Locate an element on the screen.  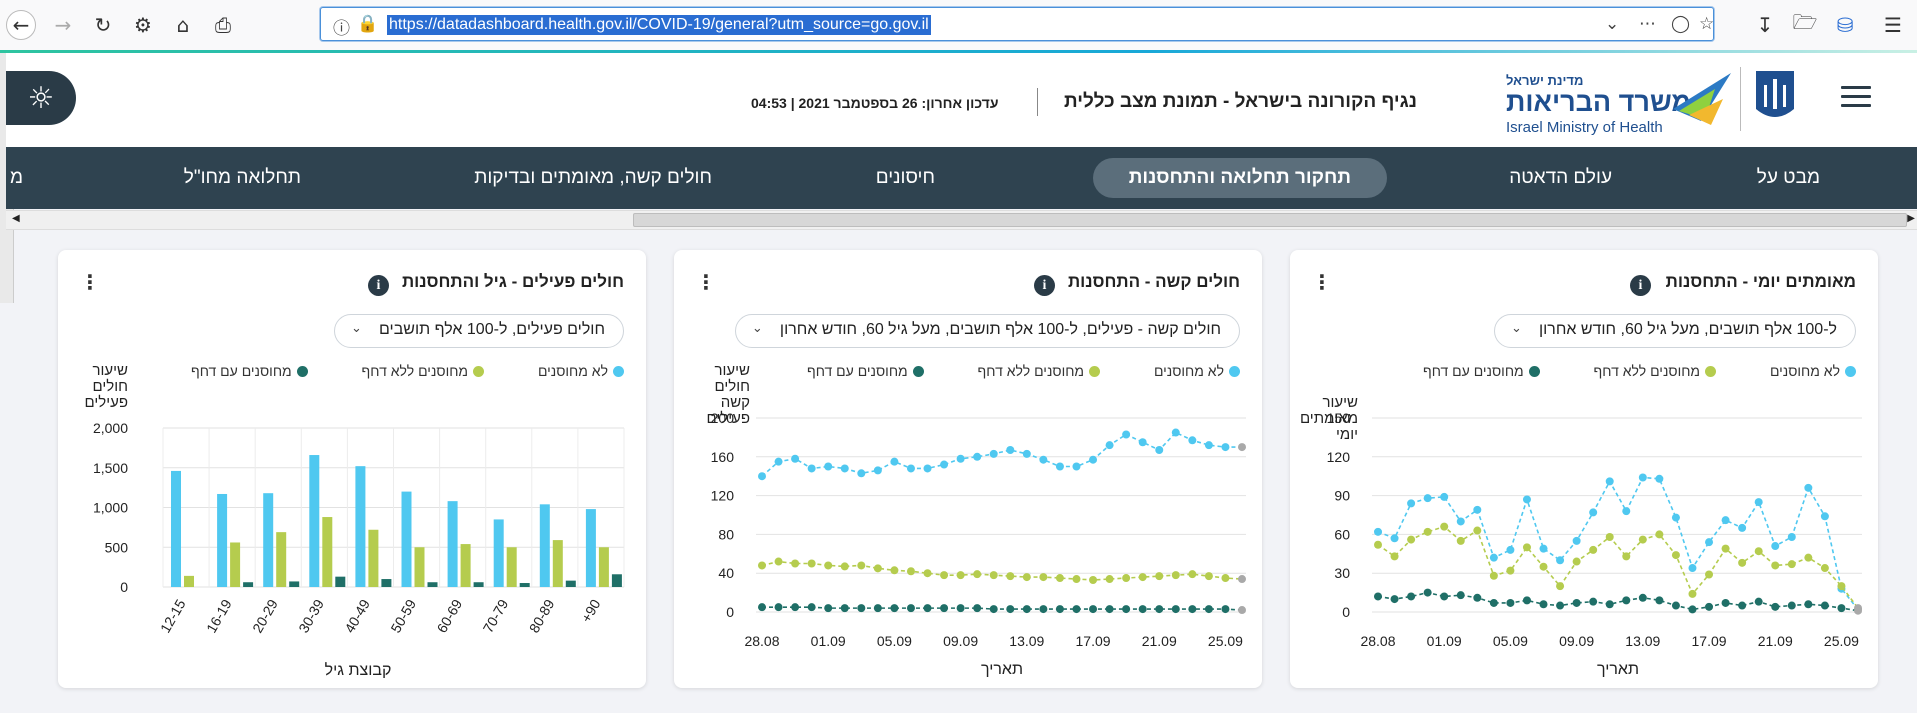
series-line is located at coordinates (1001, 454).